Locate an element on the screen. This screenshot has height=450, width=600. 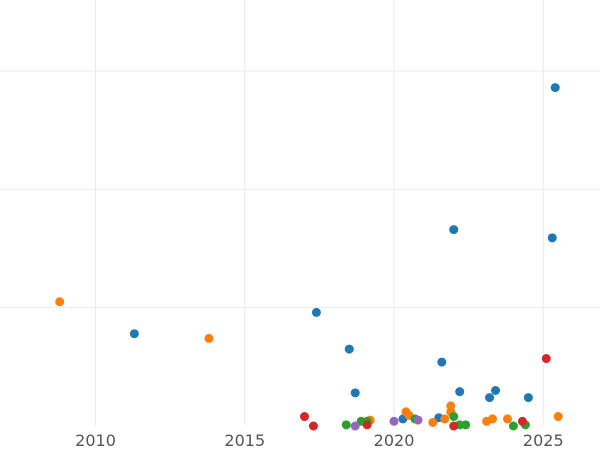
x-tick-label-2010: 2010 is located at coordinates (95, 440).